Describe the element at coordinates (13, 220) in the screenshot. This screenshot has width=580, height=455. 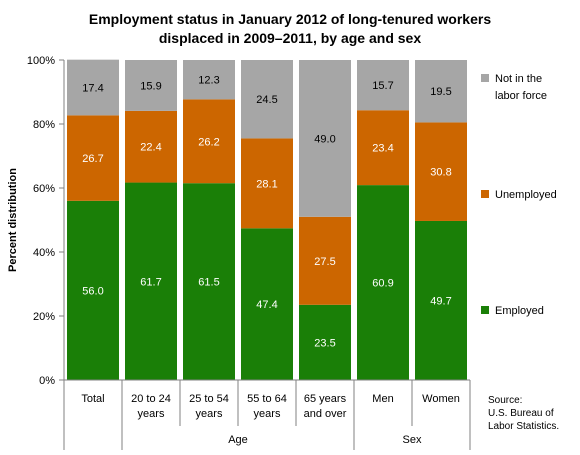
I see `y-axis-title: Percent distribution` at that location.